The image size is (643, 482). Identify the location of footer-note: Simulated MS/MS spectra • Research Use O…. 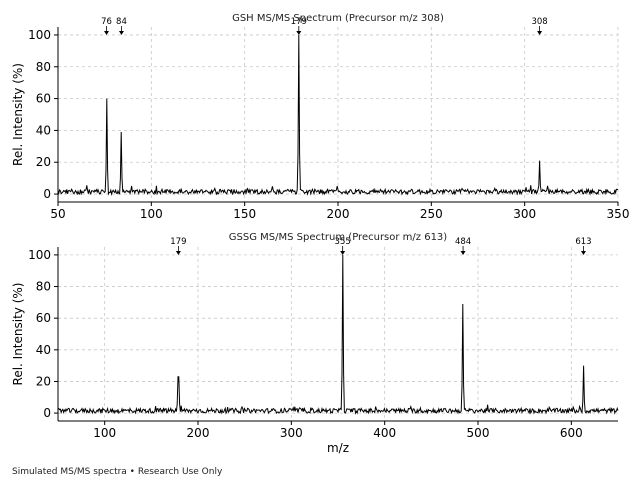
(117, 472).